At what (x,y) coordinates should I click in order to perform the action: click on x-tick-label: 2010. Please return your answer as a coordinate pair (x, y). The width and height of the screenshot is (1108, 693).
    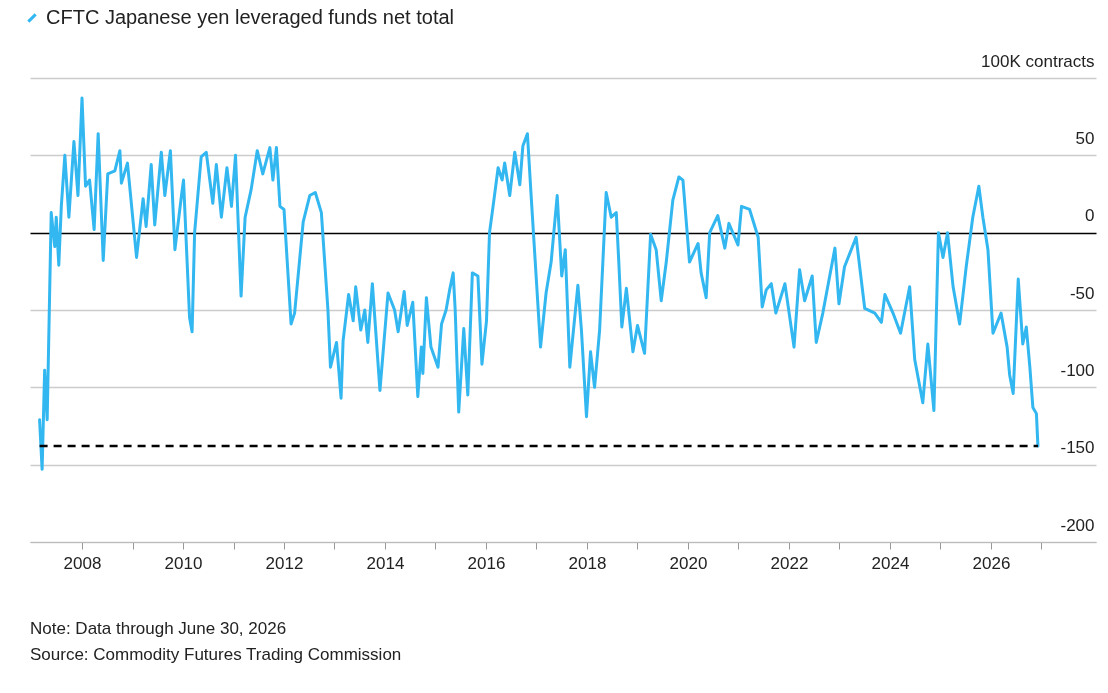
    Looking at the image, I should click on (183, 563).